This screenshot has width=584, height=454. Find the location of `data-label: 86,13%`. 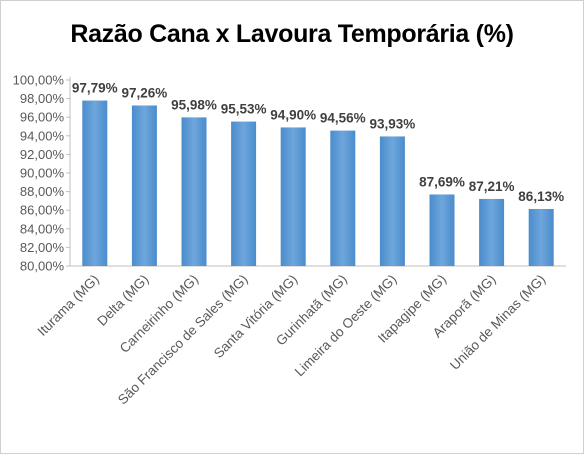

data-label: 86,13% is located at coordinates (541, 196).